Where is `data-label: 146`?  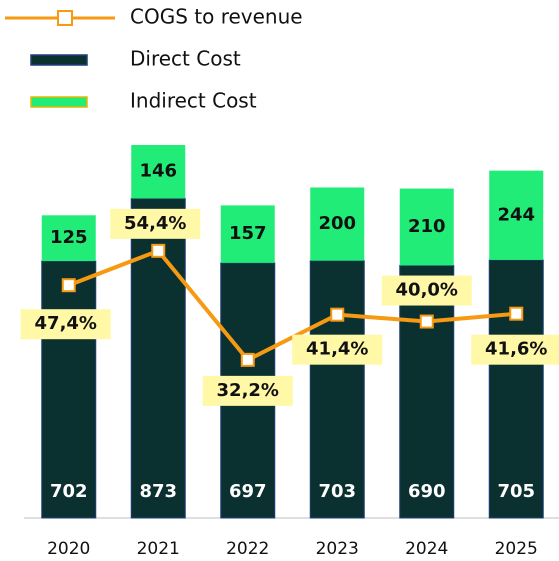
data-label: 146 is located at coordinates (158, 171).